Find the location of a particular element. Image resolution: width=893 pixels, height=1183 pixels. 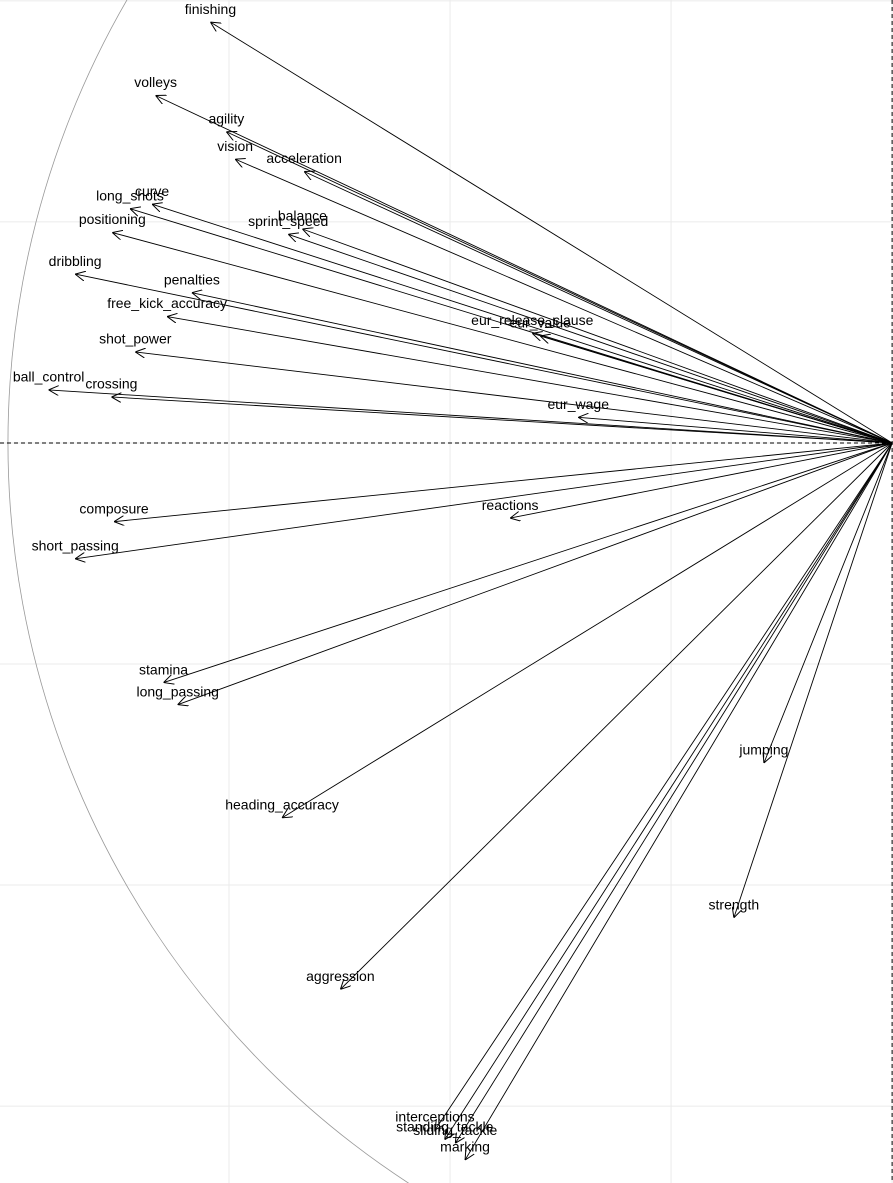

variable-label: long_shots is located at coordinates (130, 195).